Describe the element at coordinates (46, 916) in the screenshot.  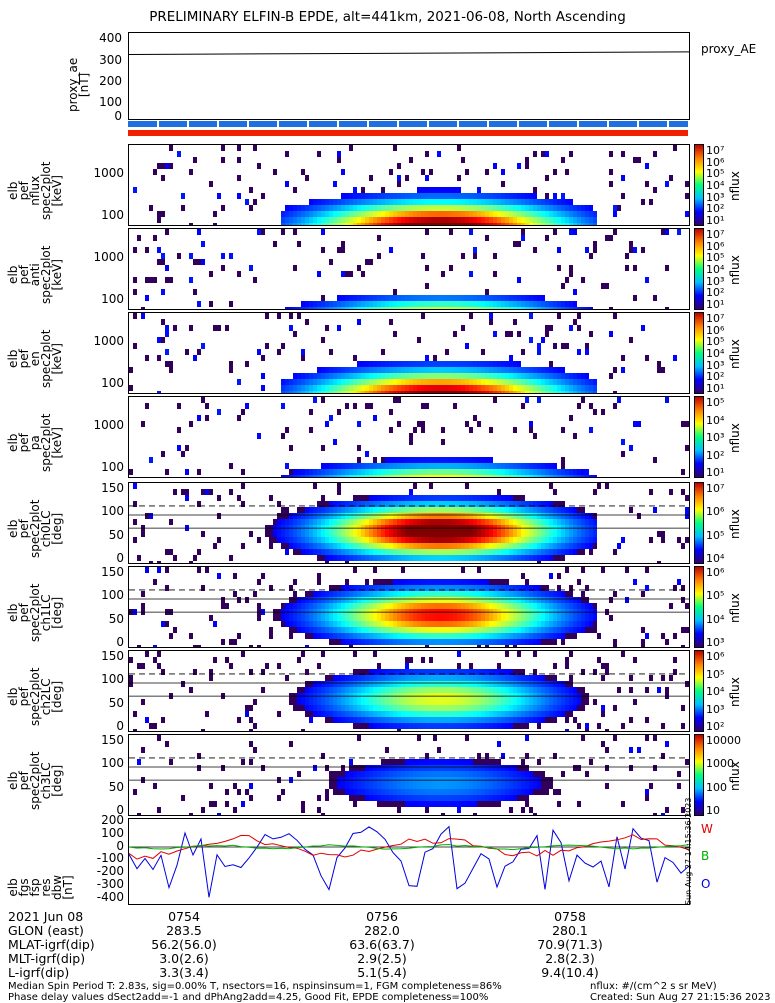
I see `footer-label: 2021 Jun 08` at that location.